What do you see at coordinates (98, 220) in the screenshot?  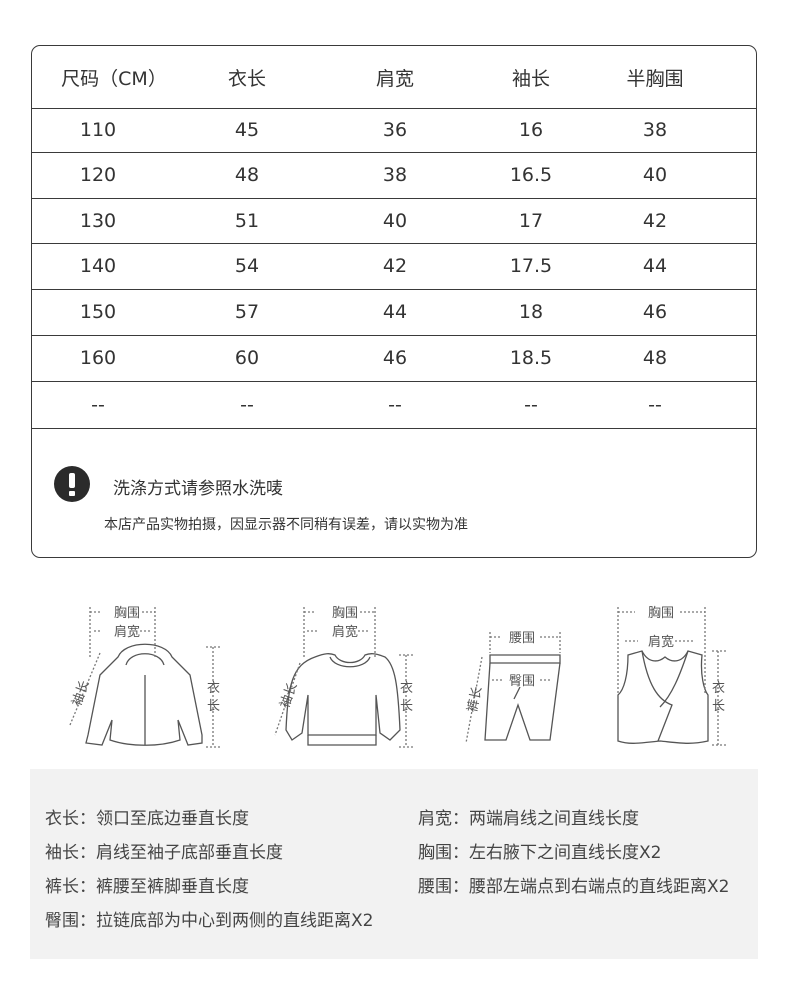 I see `table-cell: 130` at bounding box center [98, 220].